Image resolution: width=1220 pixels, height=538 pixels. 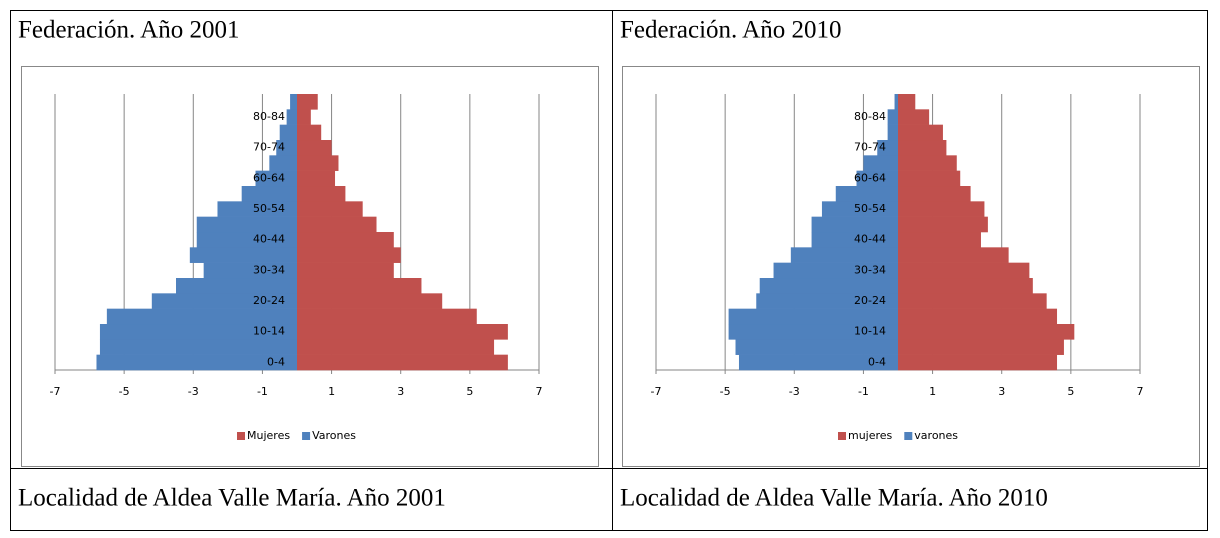 I want to click on y-tick-label: 70-74, so click(x=870, y=147).